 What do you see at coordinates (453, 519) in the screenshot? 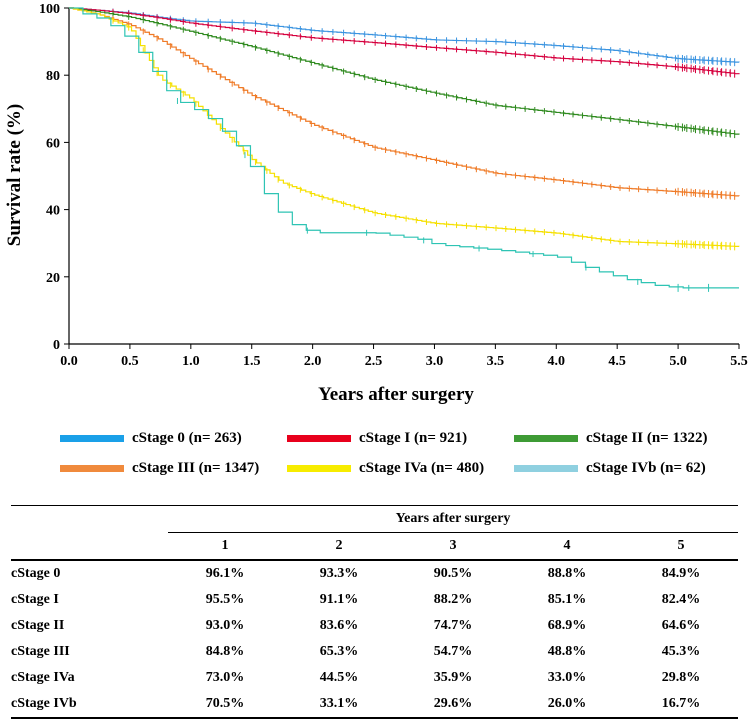
I see `years-after-surgery-header: Years after surgery` at bounding box center [453, 519].